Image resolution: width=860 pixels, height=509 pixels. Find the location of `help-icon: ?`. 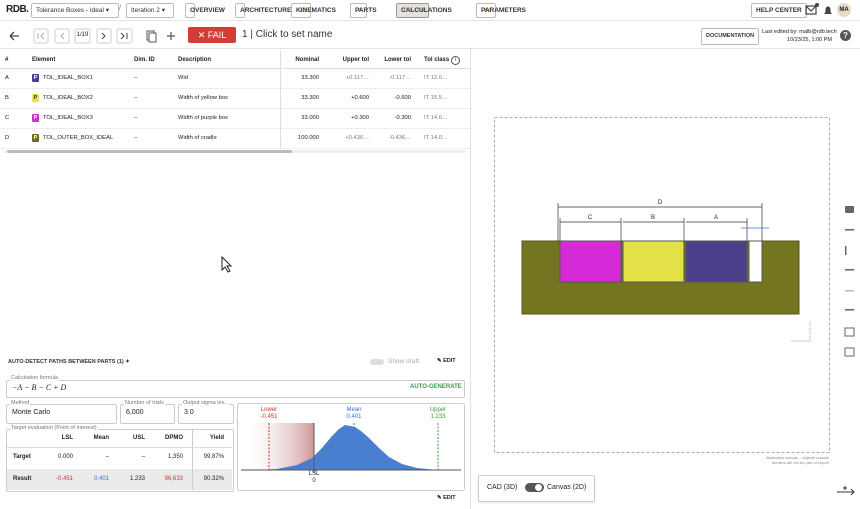

help-icon: ? is located at coordinates (845, 35).